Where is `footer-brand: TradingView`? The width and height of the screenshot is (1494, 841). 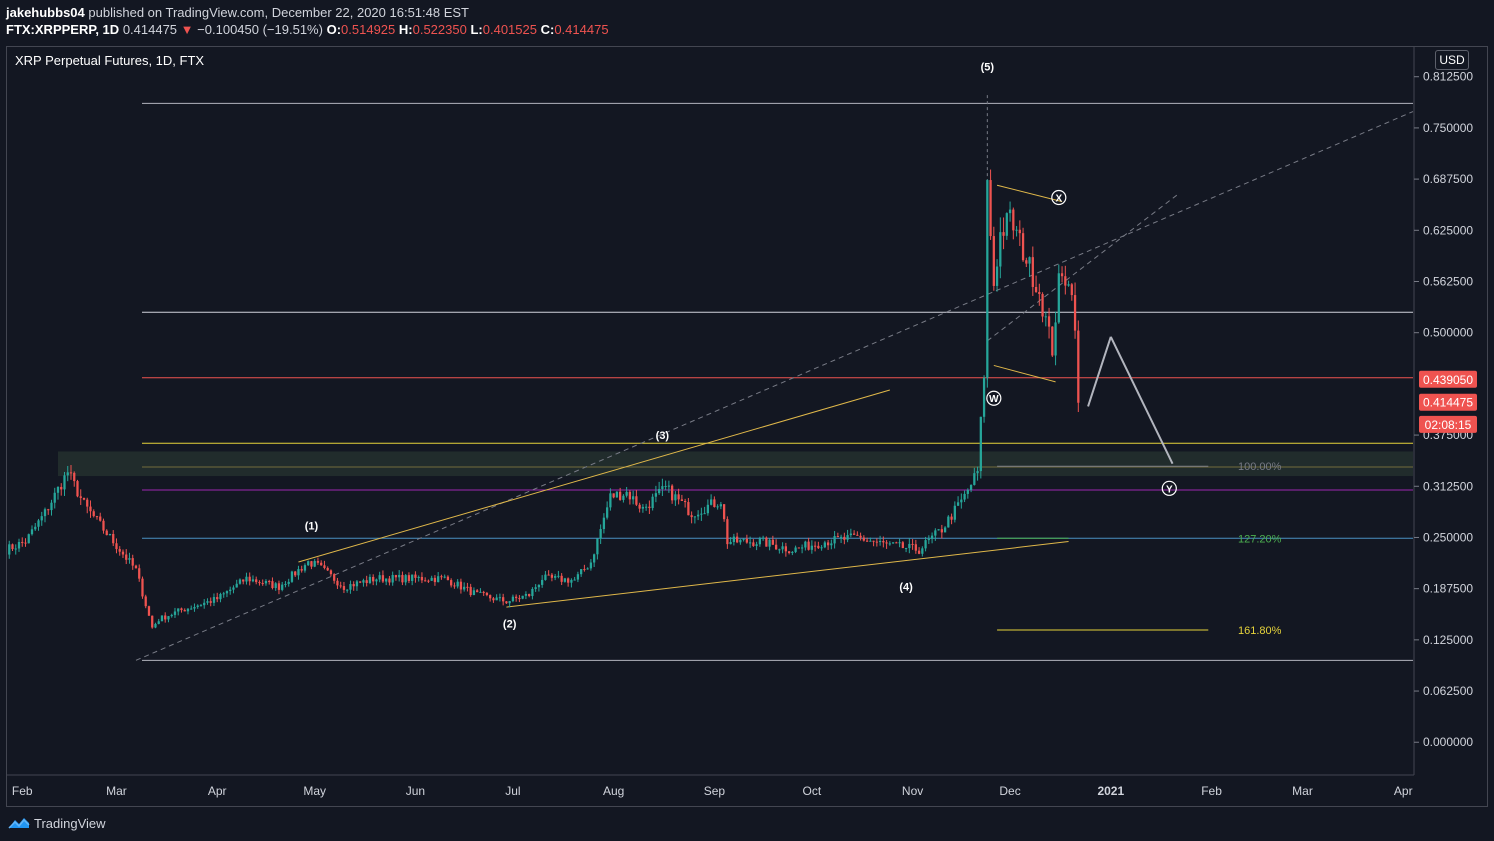
footer-brand: TradingView is located at coordinates (70, 823).